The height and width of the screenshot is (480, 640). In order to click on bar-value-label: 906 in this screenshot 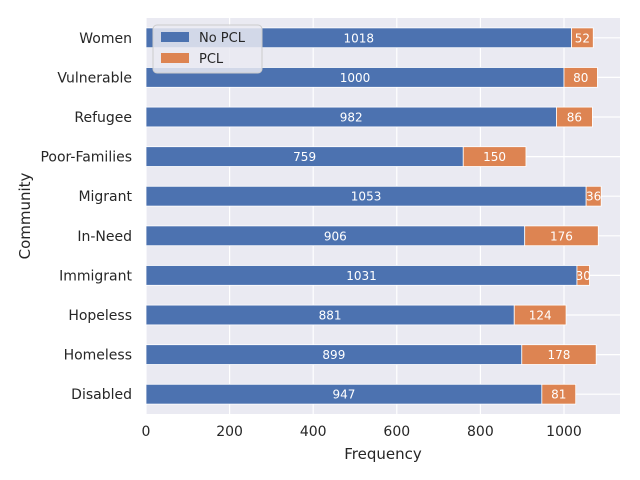, I will do `click(335, 236)`.